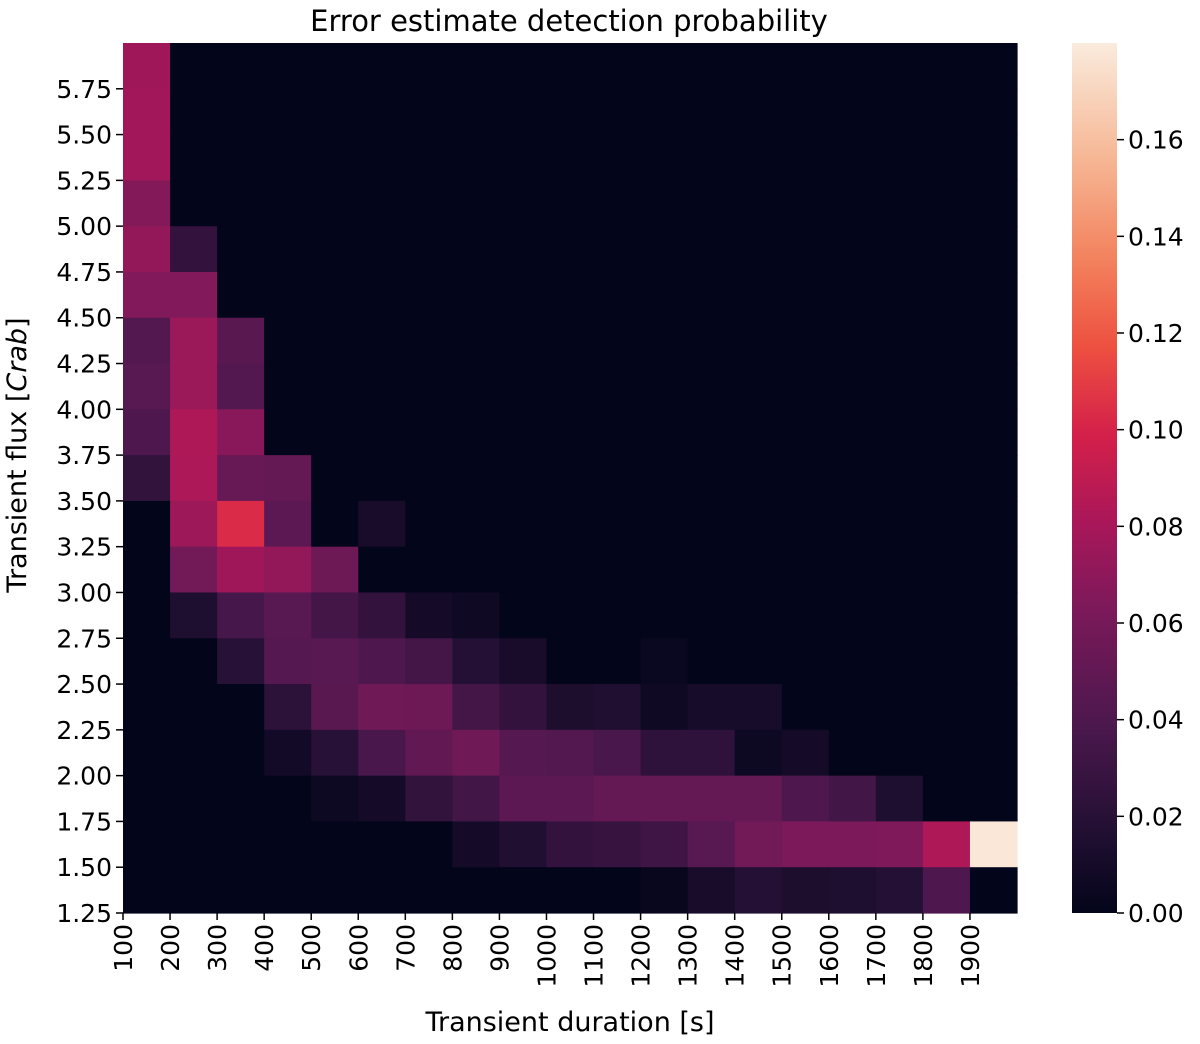 Image resolution: width=1200 pixels, height=1044 pixels. I want to click on colorbar-tick-label: 0.04, so click(1156, 720).